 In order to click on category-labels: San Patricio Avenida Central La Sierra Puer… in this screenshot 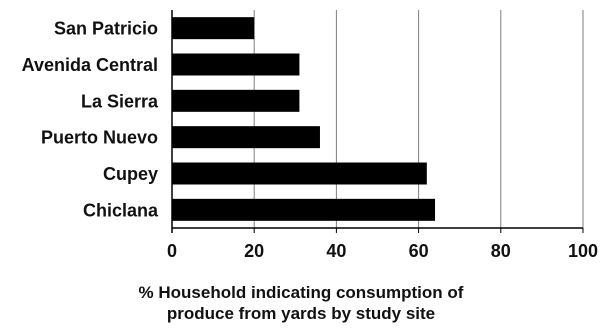, I will do `click(90, 120)`.